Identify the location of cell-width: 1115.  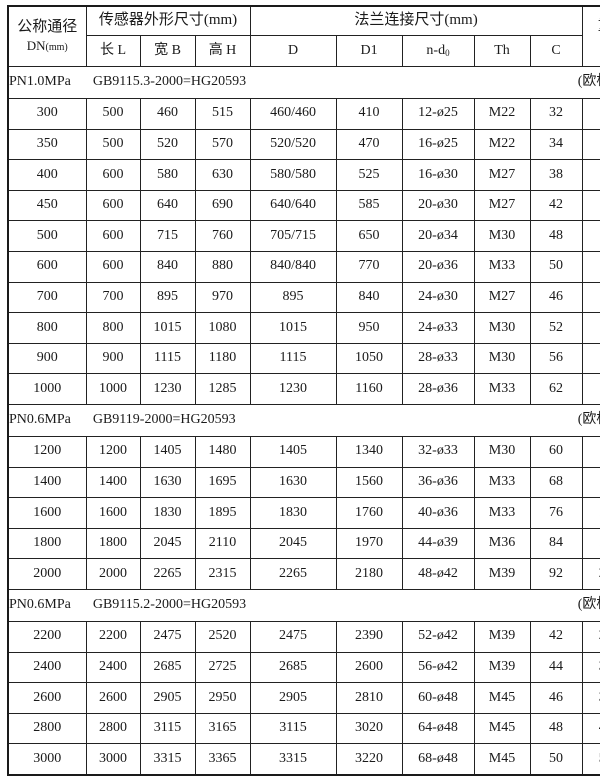
(167, 358).